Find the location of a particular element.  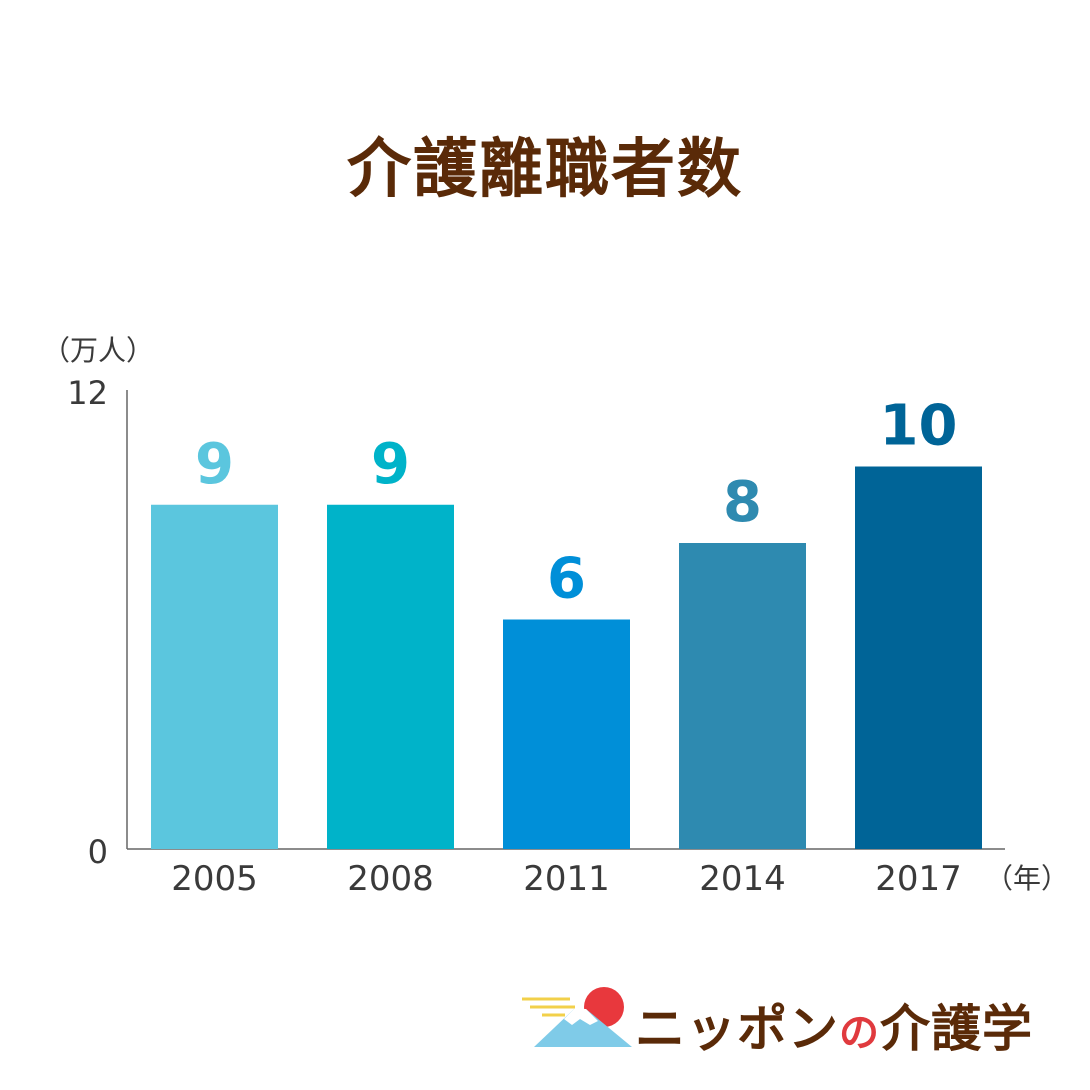

x-axis-label: （年） is located at coordinates (1027, 878).